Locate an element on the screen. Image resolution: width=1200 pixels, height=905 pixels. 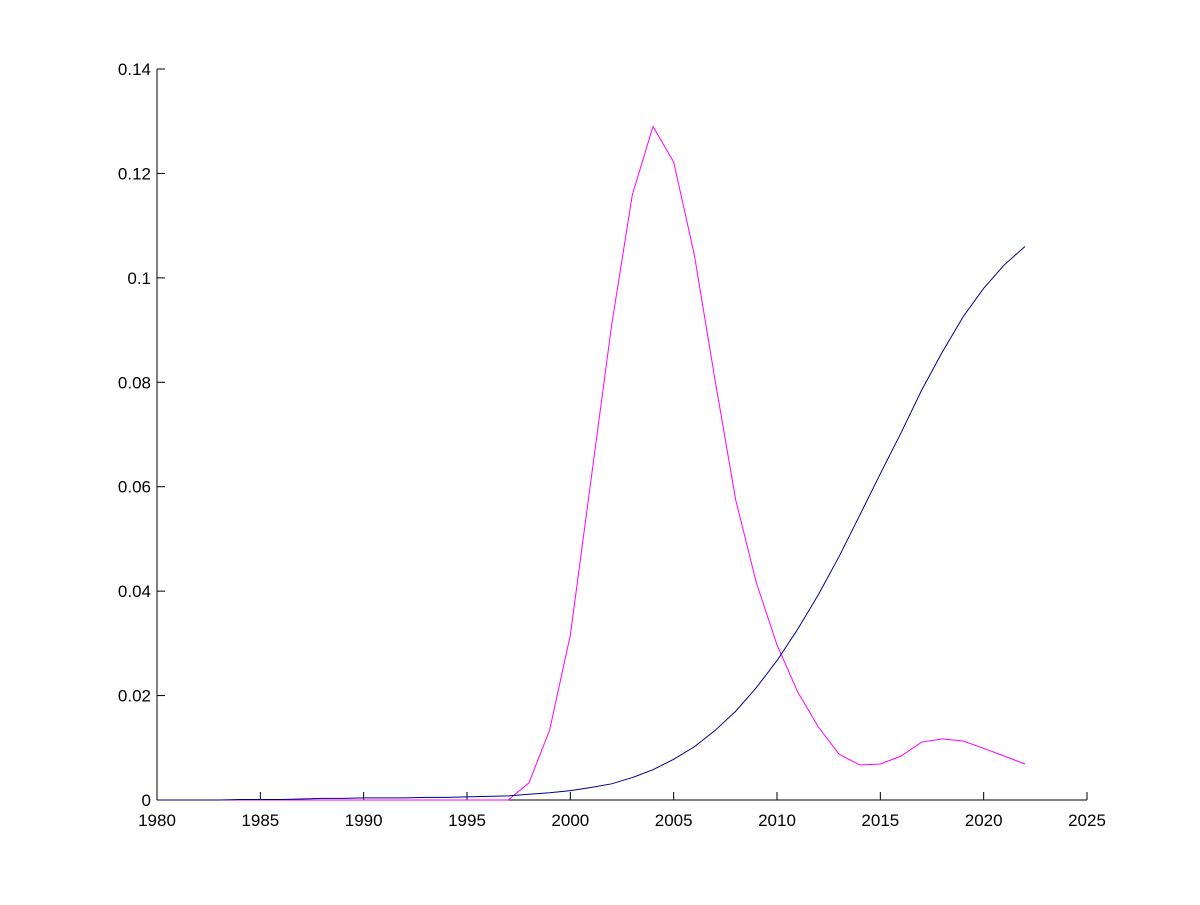
x-tick-label: 1995 is located at coordinates (467, 820).